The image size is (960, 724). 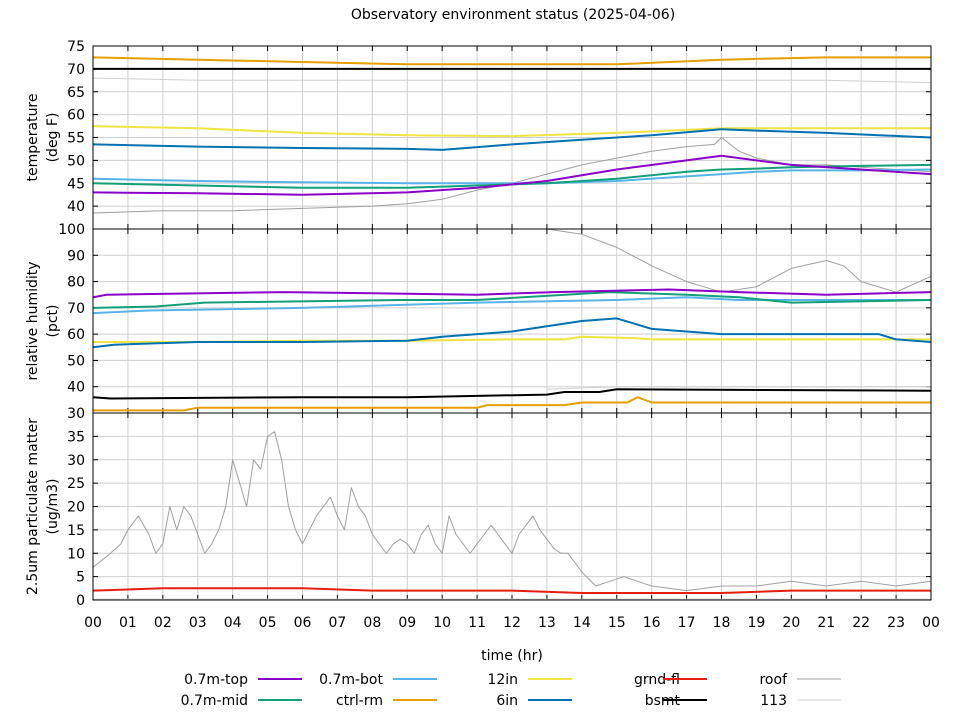 What do you see at coordinates (76, 184) in the screenshot?
I see `y-tick-label: 45` at bounding box center [76, 184].